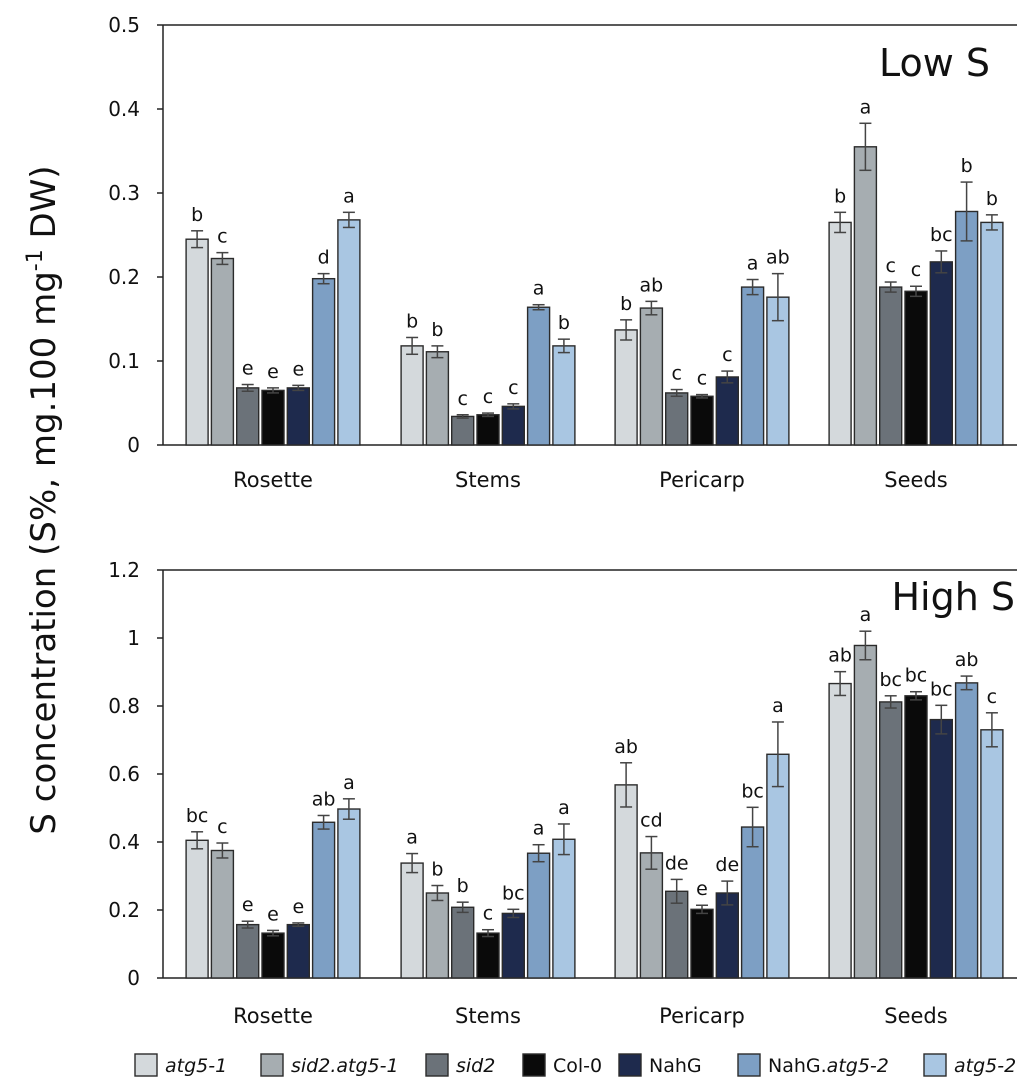 The width and height of the screenshot is (1017, 1077). What do you see at coordinates (992, 854) in the screenshot?
I see `bar-atg5-2-seeds` at bounding box center [992, 854].